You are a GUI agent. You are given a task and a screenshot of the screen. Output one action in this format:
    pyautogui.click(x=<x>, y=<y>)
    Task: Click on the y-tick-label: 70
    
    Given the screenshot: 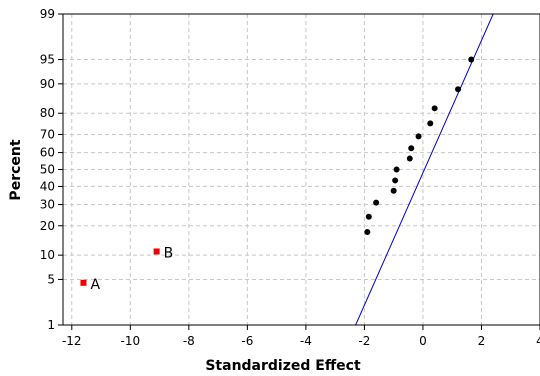 What is the action you would take?
    pyautogui.click(x=47, y=134)
    